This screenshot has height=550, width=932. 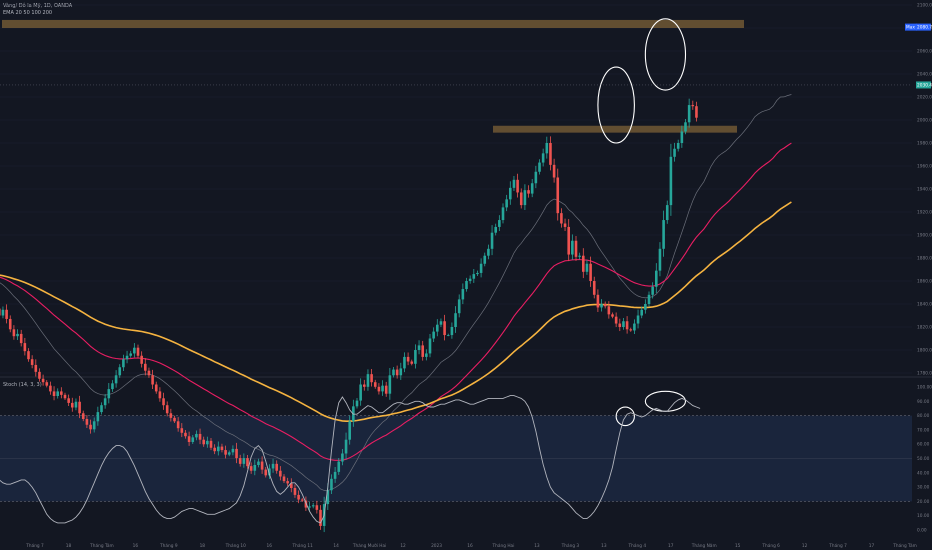 What do you see at coordinates (604, 546) in the screenshot?
I see `time-tick-label: 13` at bounding box center [604, 546].